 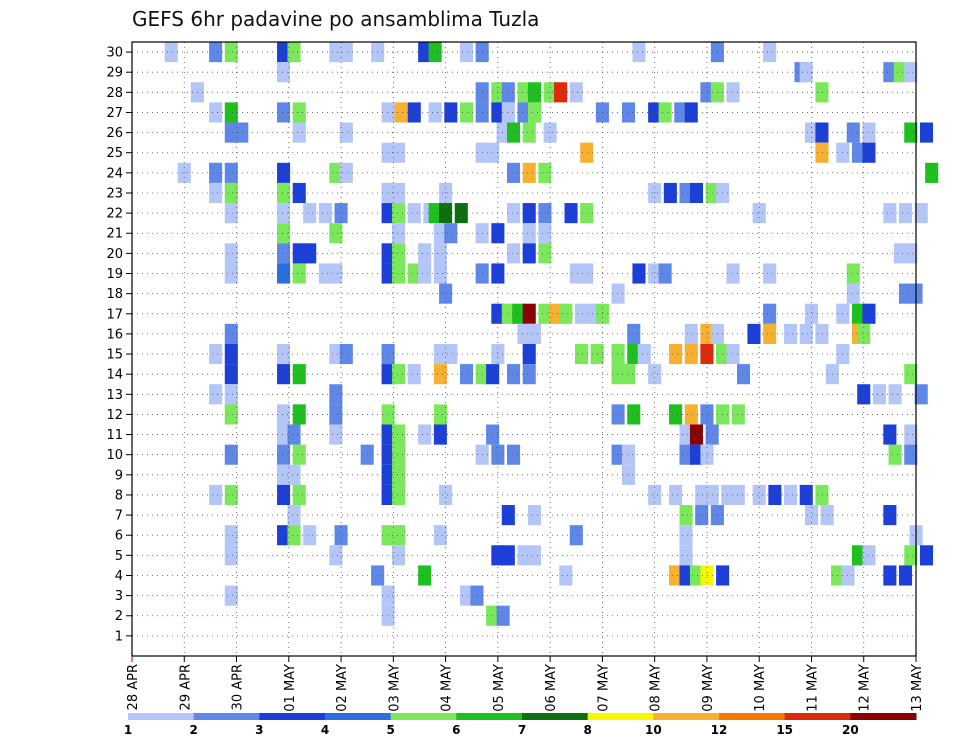 What do you see at coordinates (238, 687) in the screenshot?
I see `x-tick-label: 30 APR` at bounding box center [238, 687].